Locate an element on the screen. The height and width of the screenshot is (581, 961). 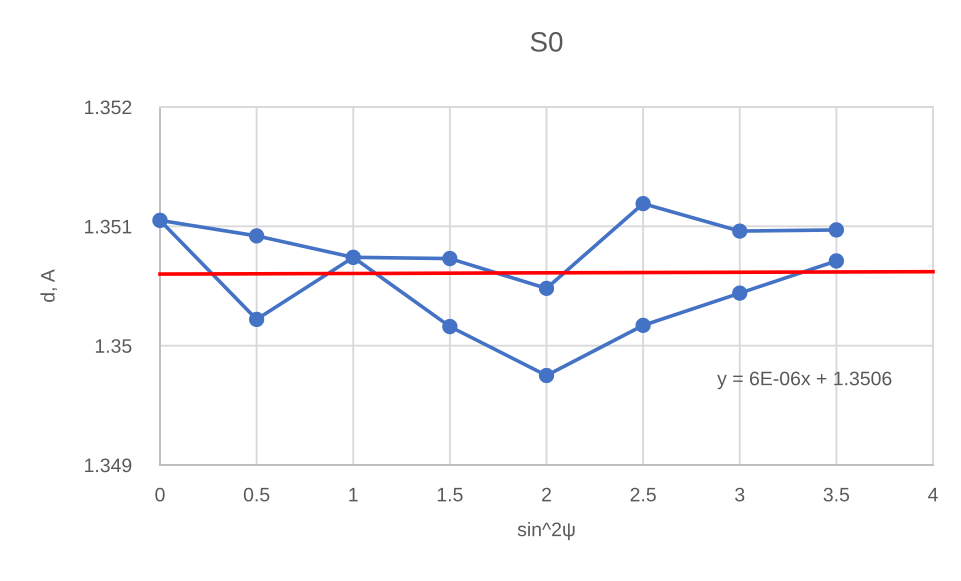
chart-title: S0 is located at coordinates (546, 42).